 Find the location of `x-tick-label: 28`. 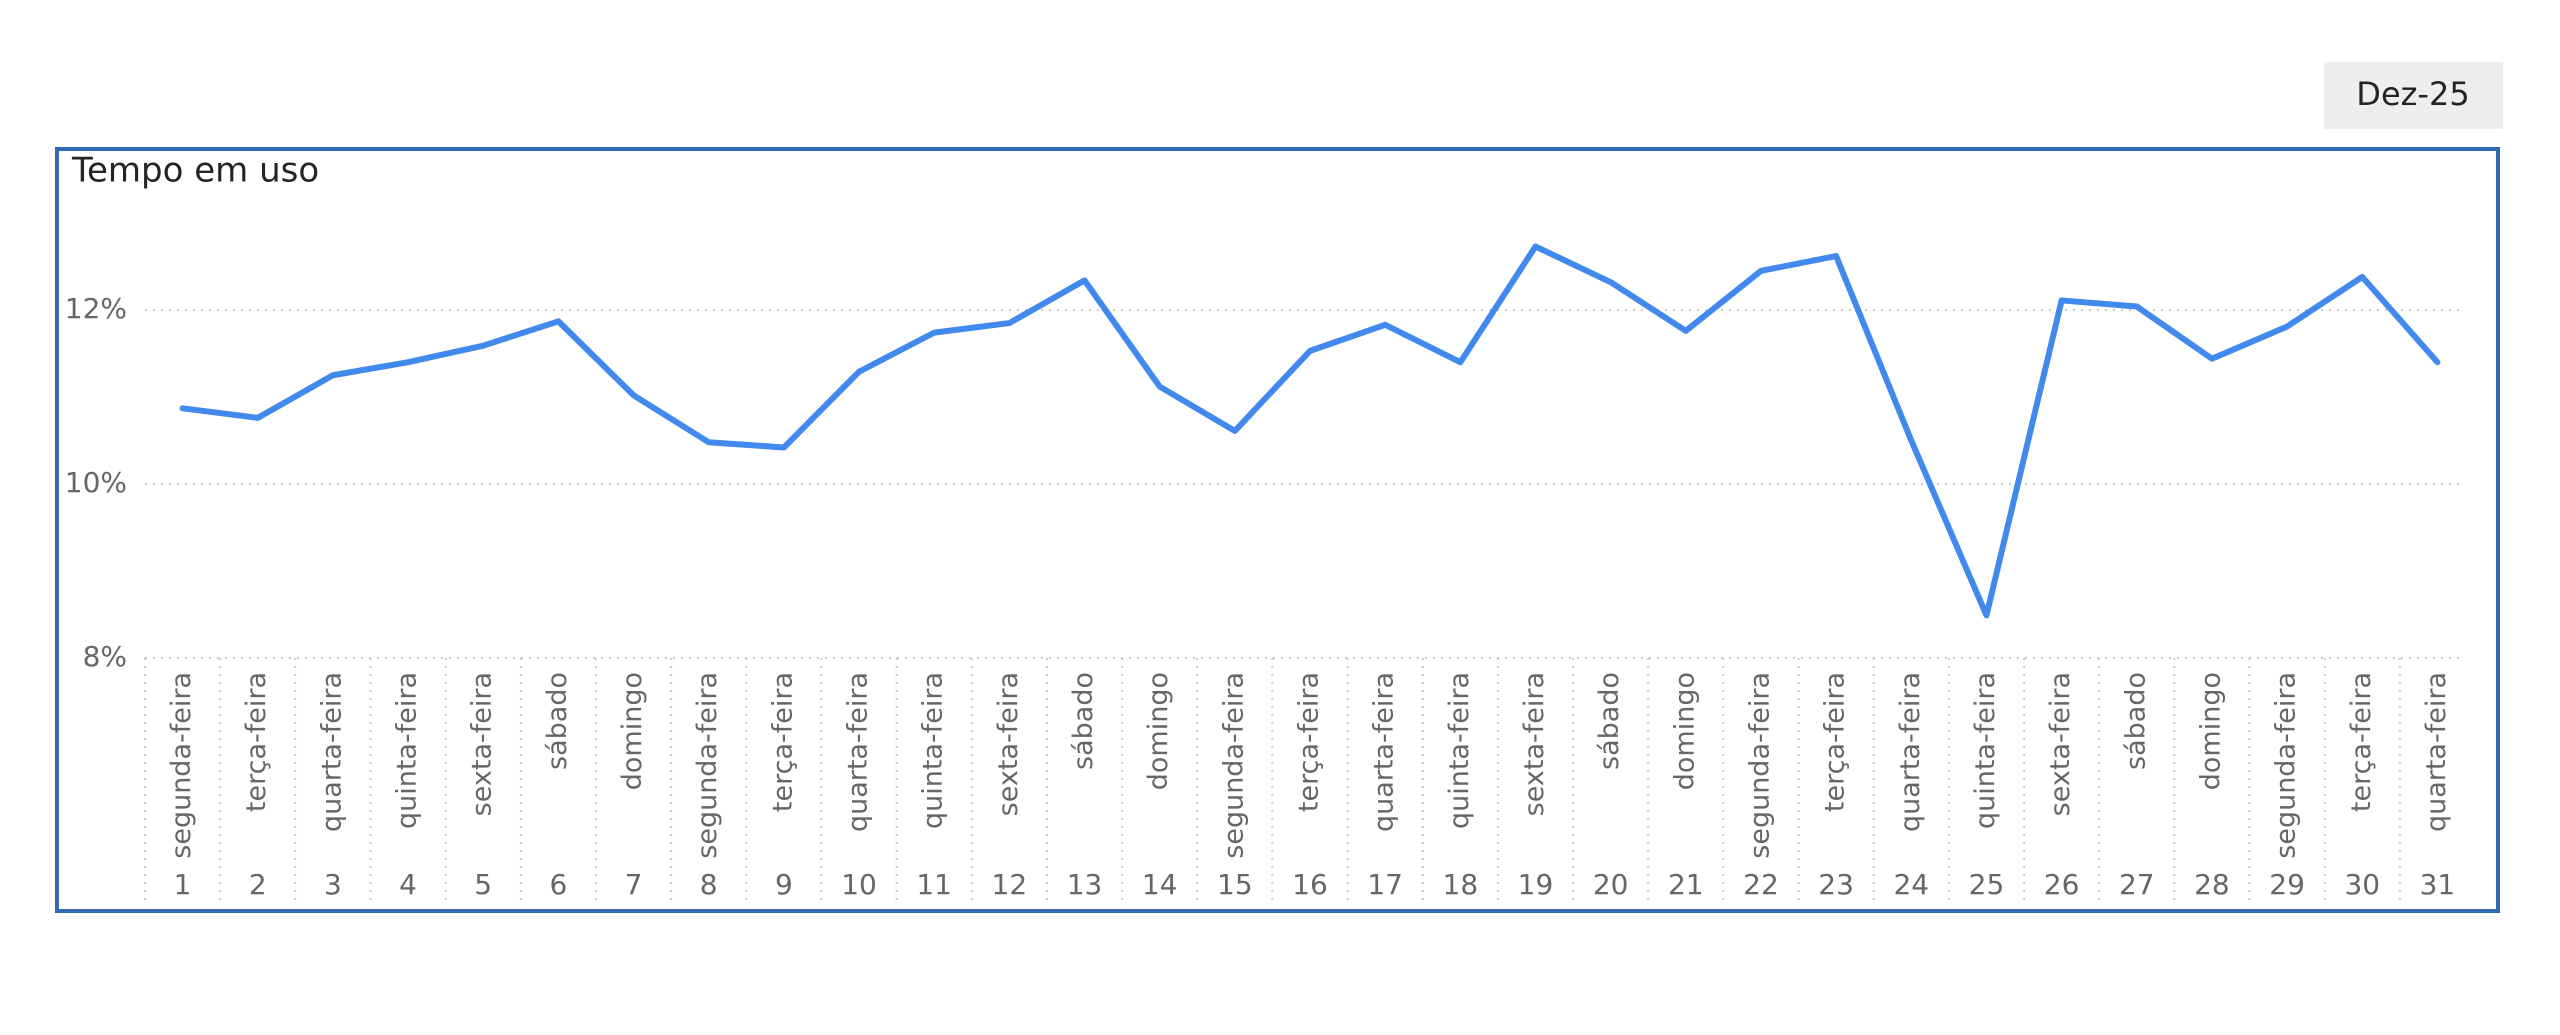

x-tick-label: 28 is located at coordinates (2212, 884).